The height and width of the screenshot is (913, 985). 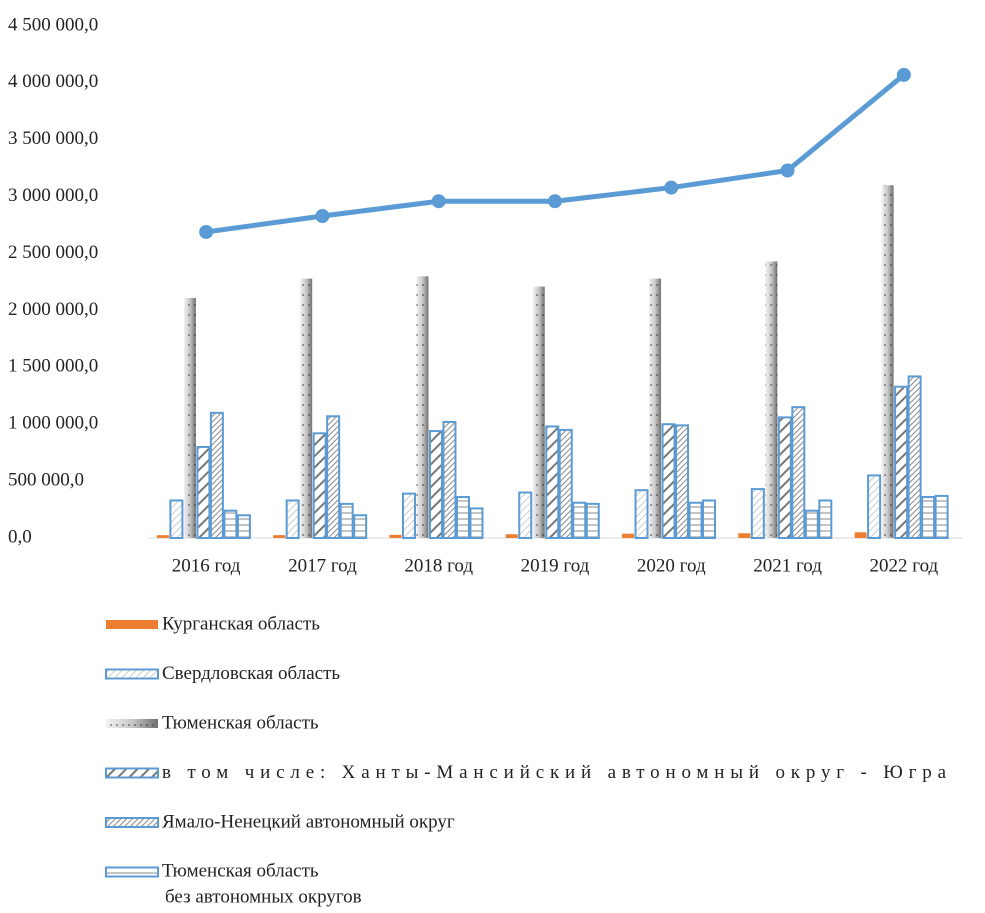 What do you see at coordinates (262, 884) in the screenshot?
I see `legend-label: Тюменская область без автономных округов` at bounding box center [262, 884].